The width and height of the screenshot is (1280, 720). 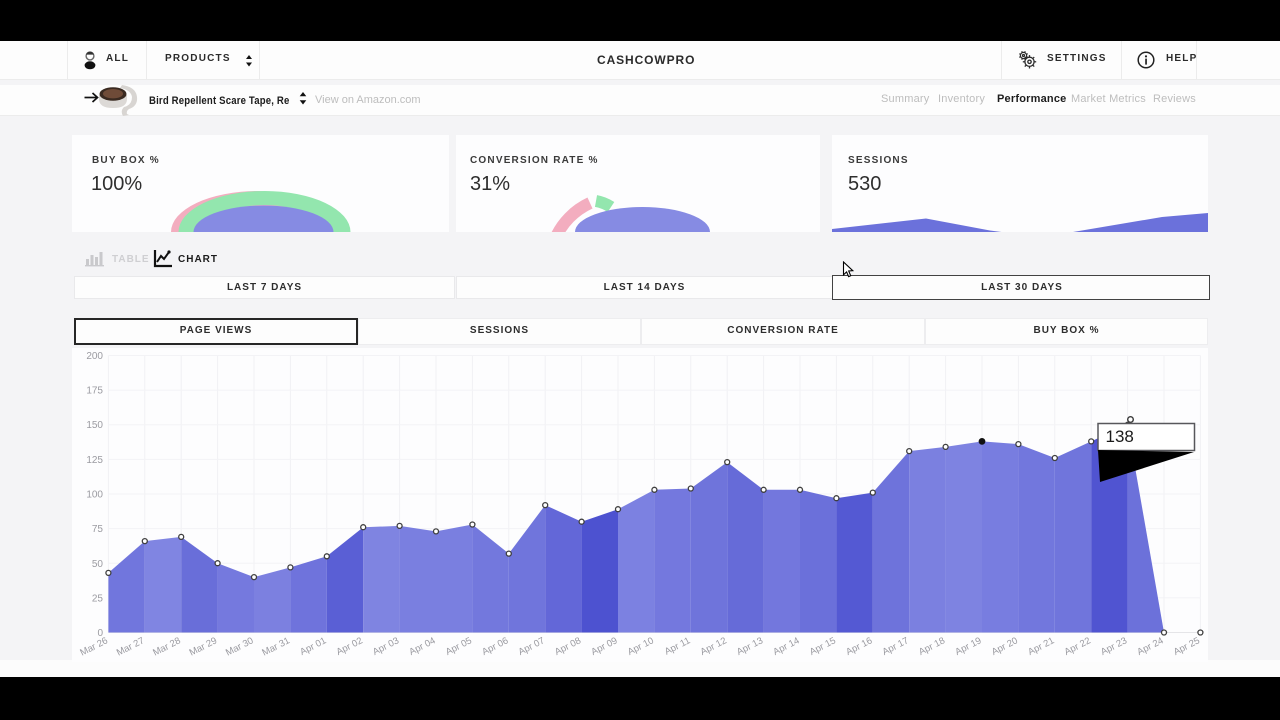 What do you see at coordinates (98, 529) in the screenshot?
I see `svg-text: 75` at bounding box center [98, 529].